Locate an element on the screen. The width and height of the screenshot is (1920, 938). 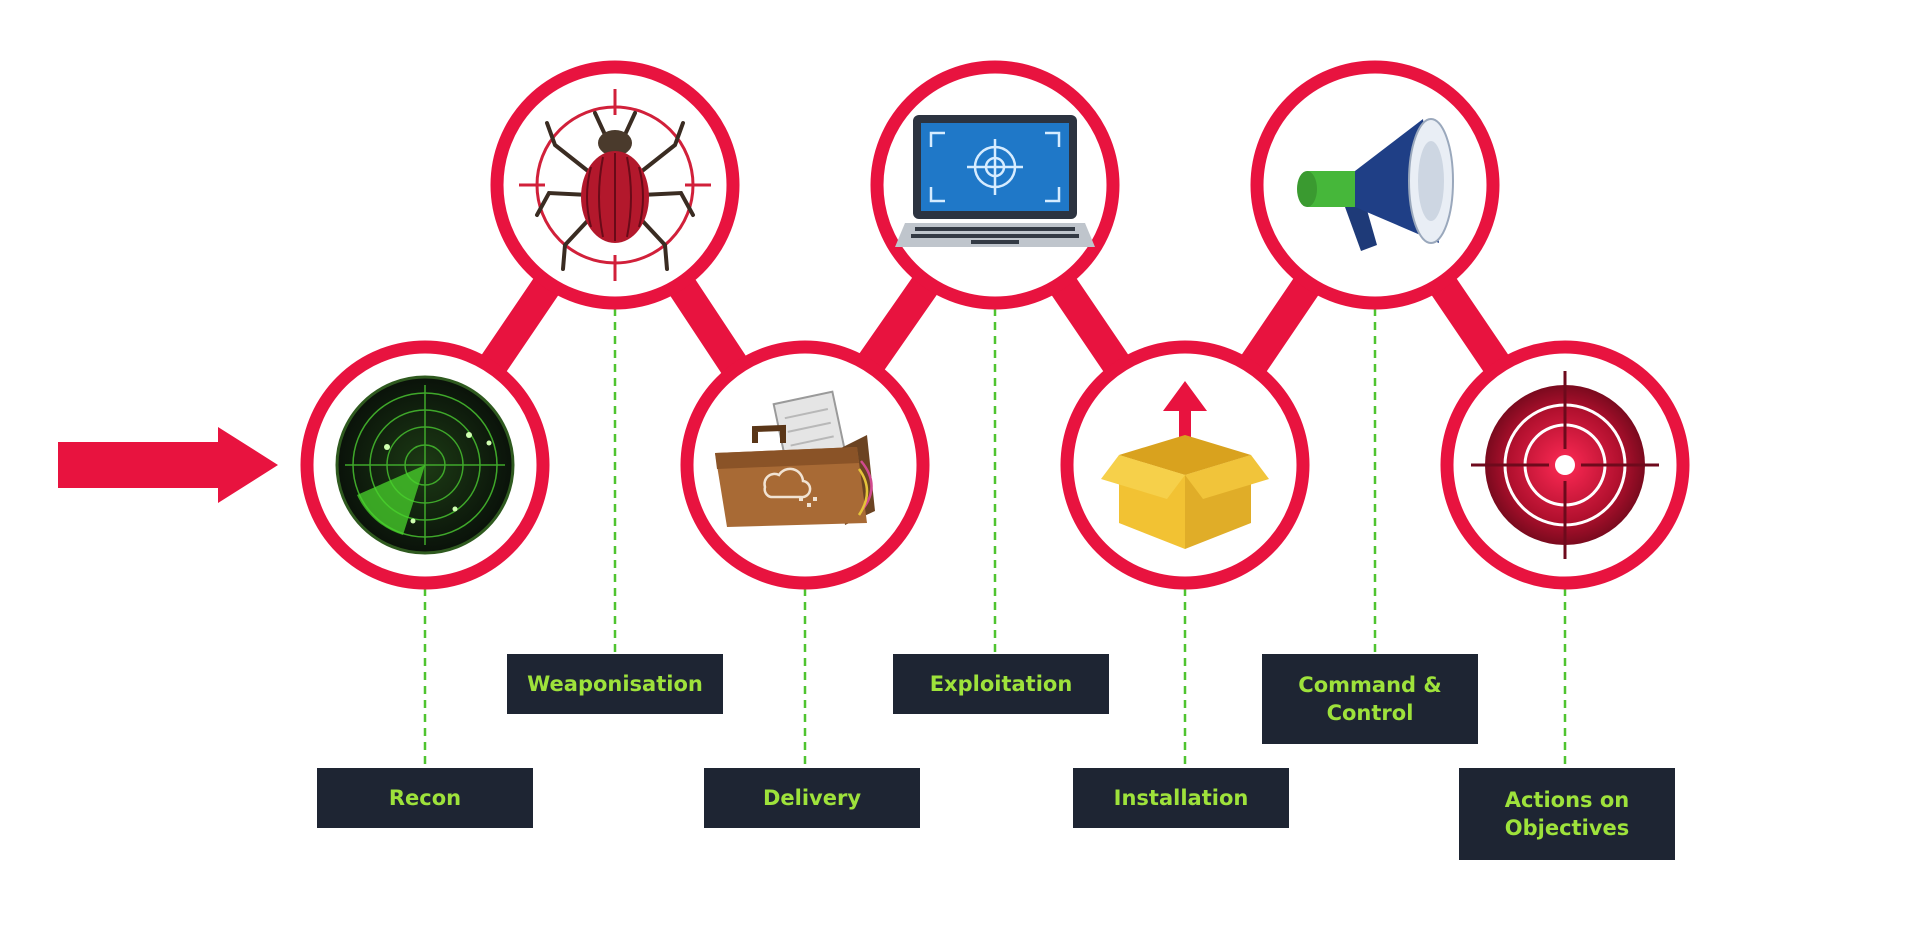
radar-icon is located at coordinates (425, 465).